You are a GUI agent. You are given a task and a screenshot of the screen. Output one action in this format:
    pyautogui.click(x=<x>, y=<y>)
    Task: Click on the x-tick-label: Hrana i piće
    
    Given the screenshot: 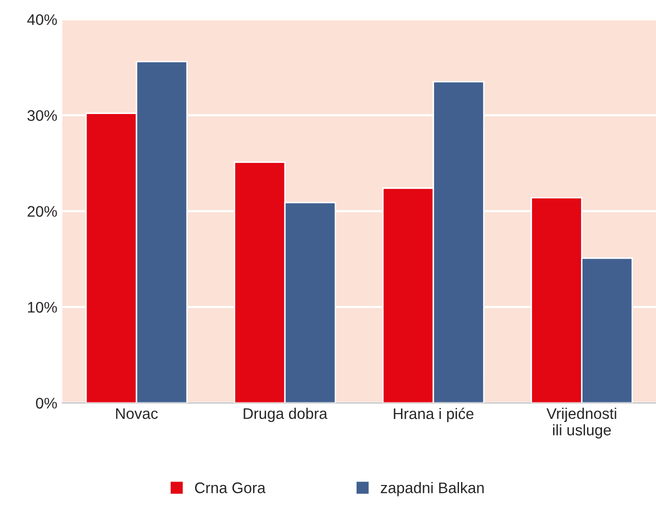 What is the action you would take?
    pyautogui.click(x=434, y=415)
    